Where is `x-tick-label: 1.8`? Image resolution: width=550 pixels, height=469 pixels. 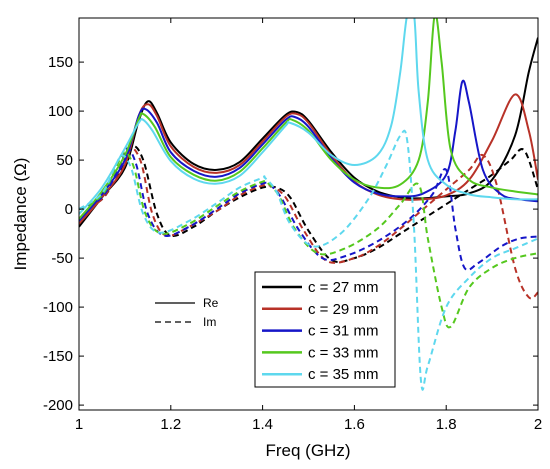 x-tick-label: 1.8 is located at coordinates (446, 424).